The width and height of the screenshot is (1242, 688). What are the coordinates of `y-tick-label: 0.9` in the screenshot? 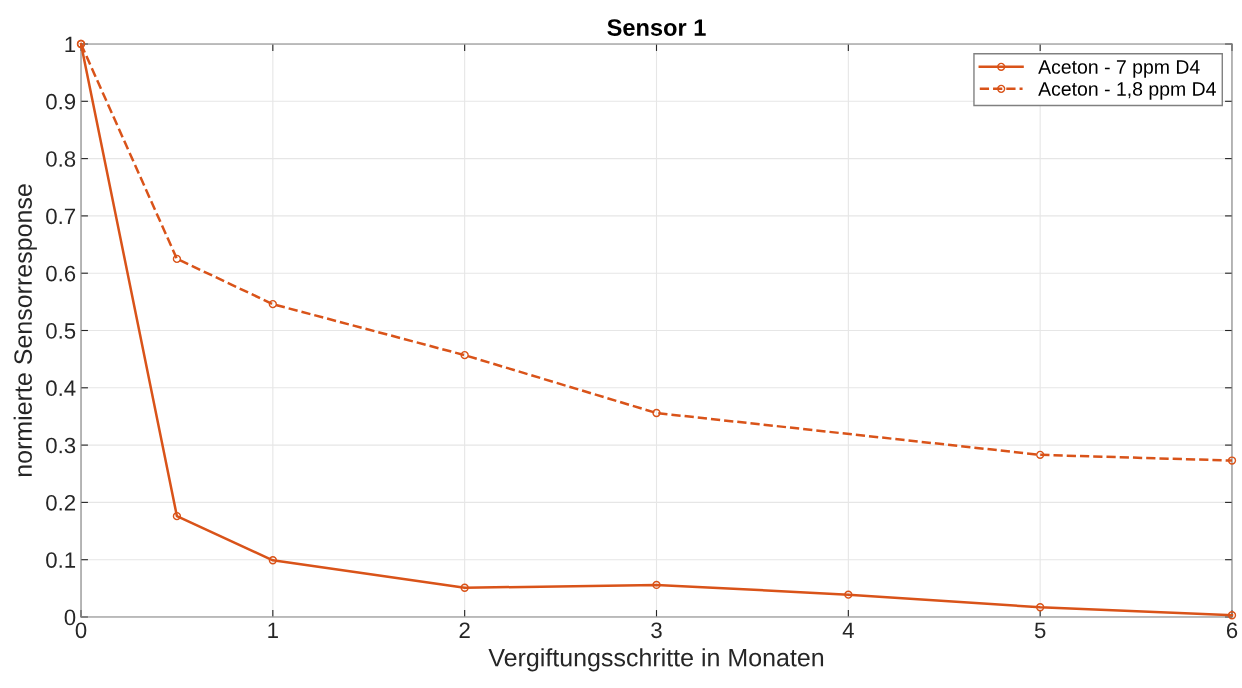 It's located at (61, 101).